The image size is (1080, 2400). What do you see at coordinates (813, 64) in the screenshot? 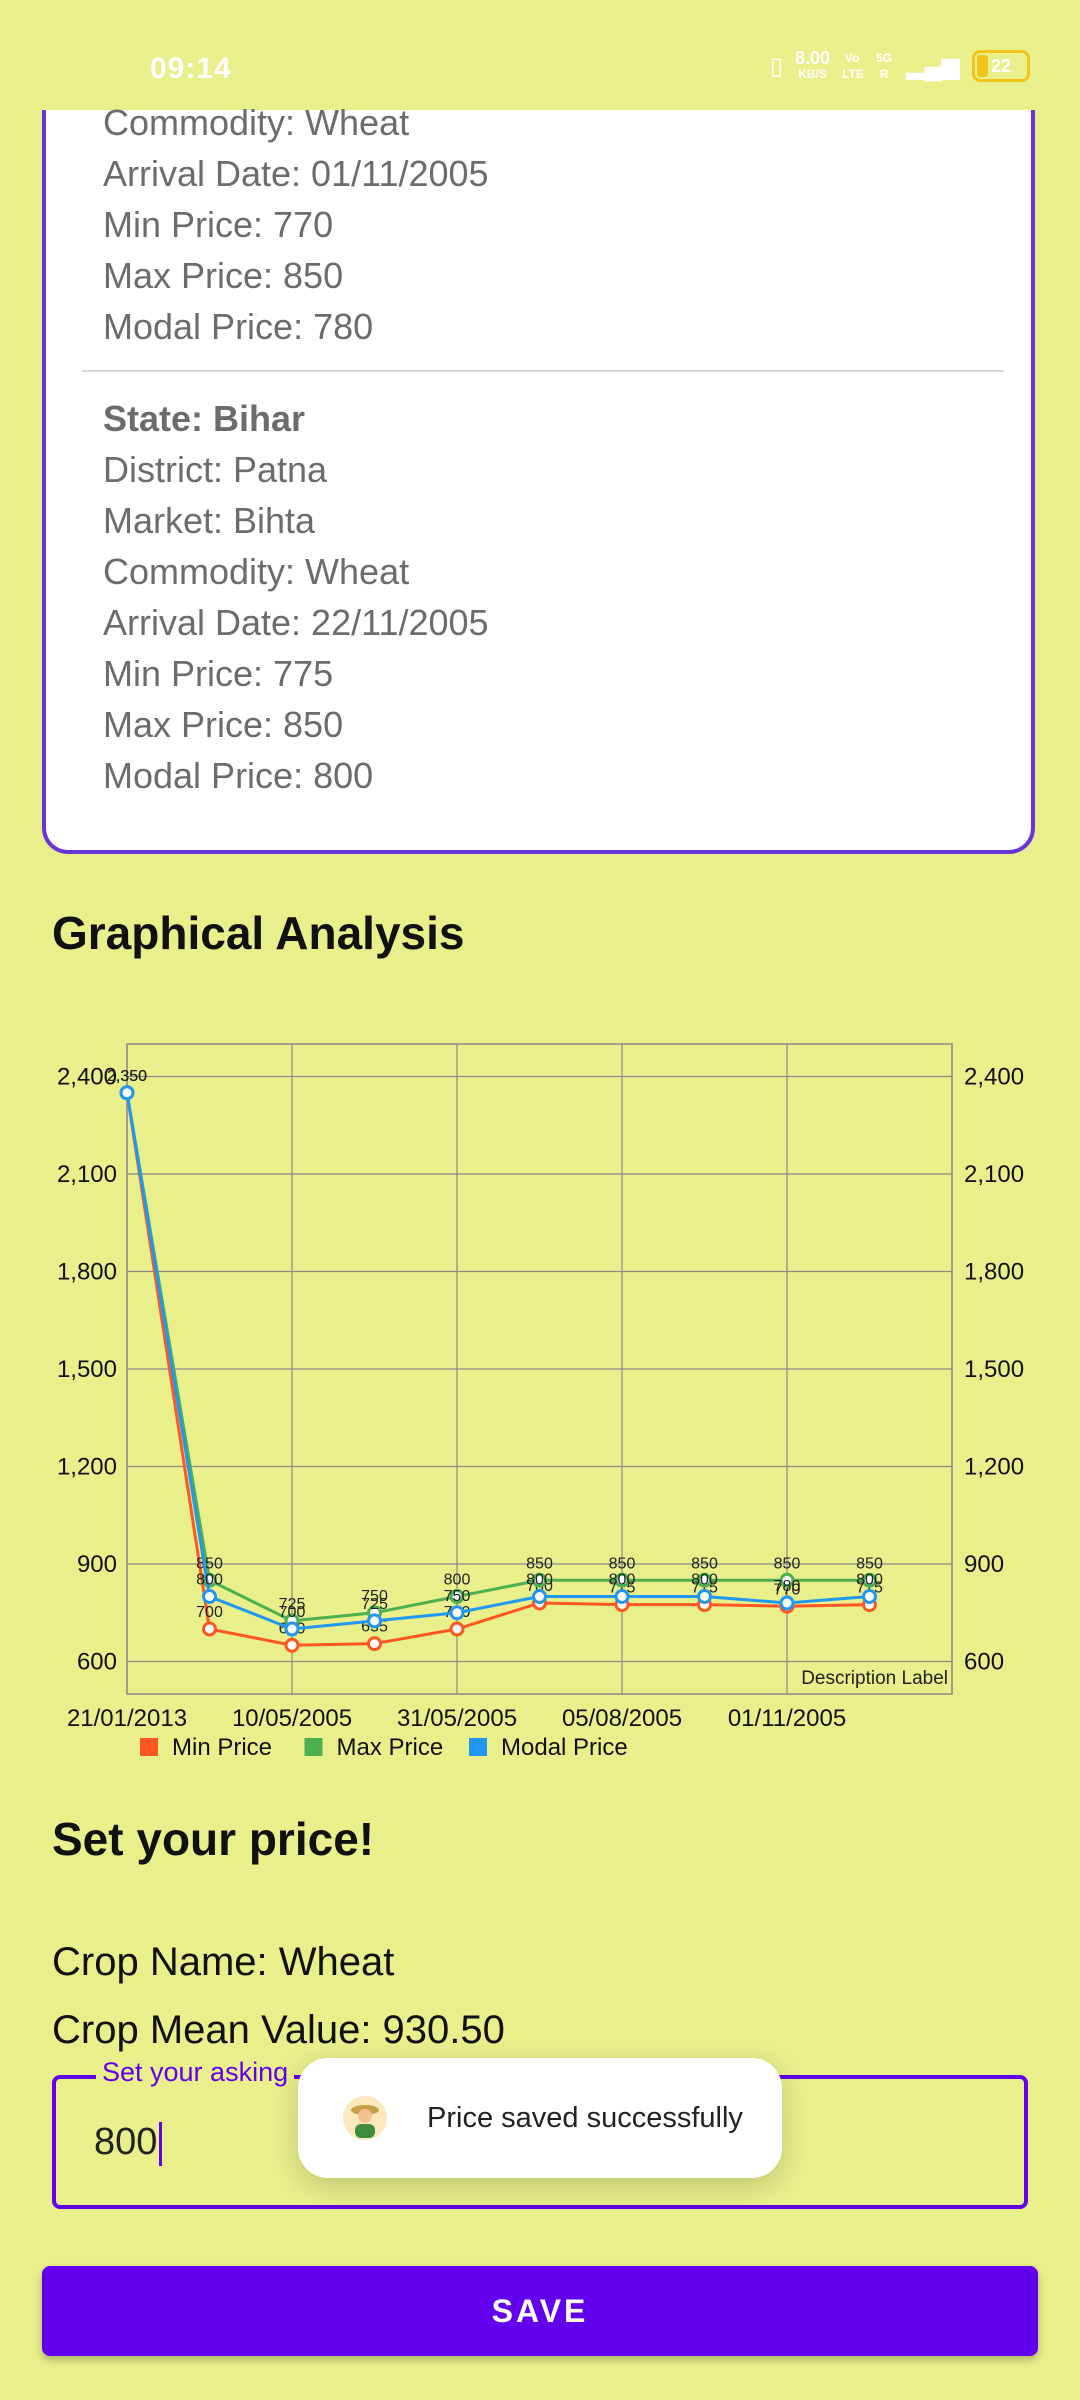
I see `net-speed: 8.00 KB/S` at bounding box center [813, 64].